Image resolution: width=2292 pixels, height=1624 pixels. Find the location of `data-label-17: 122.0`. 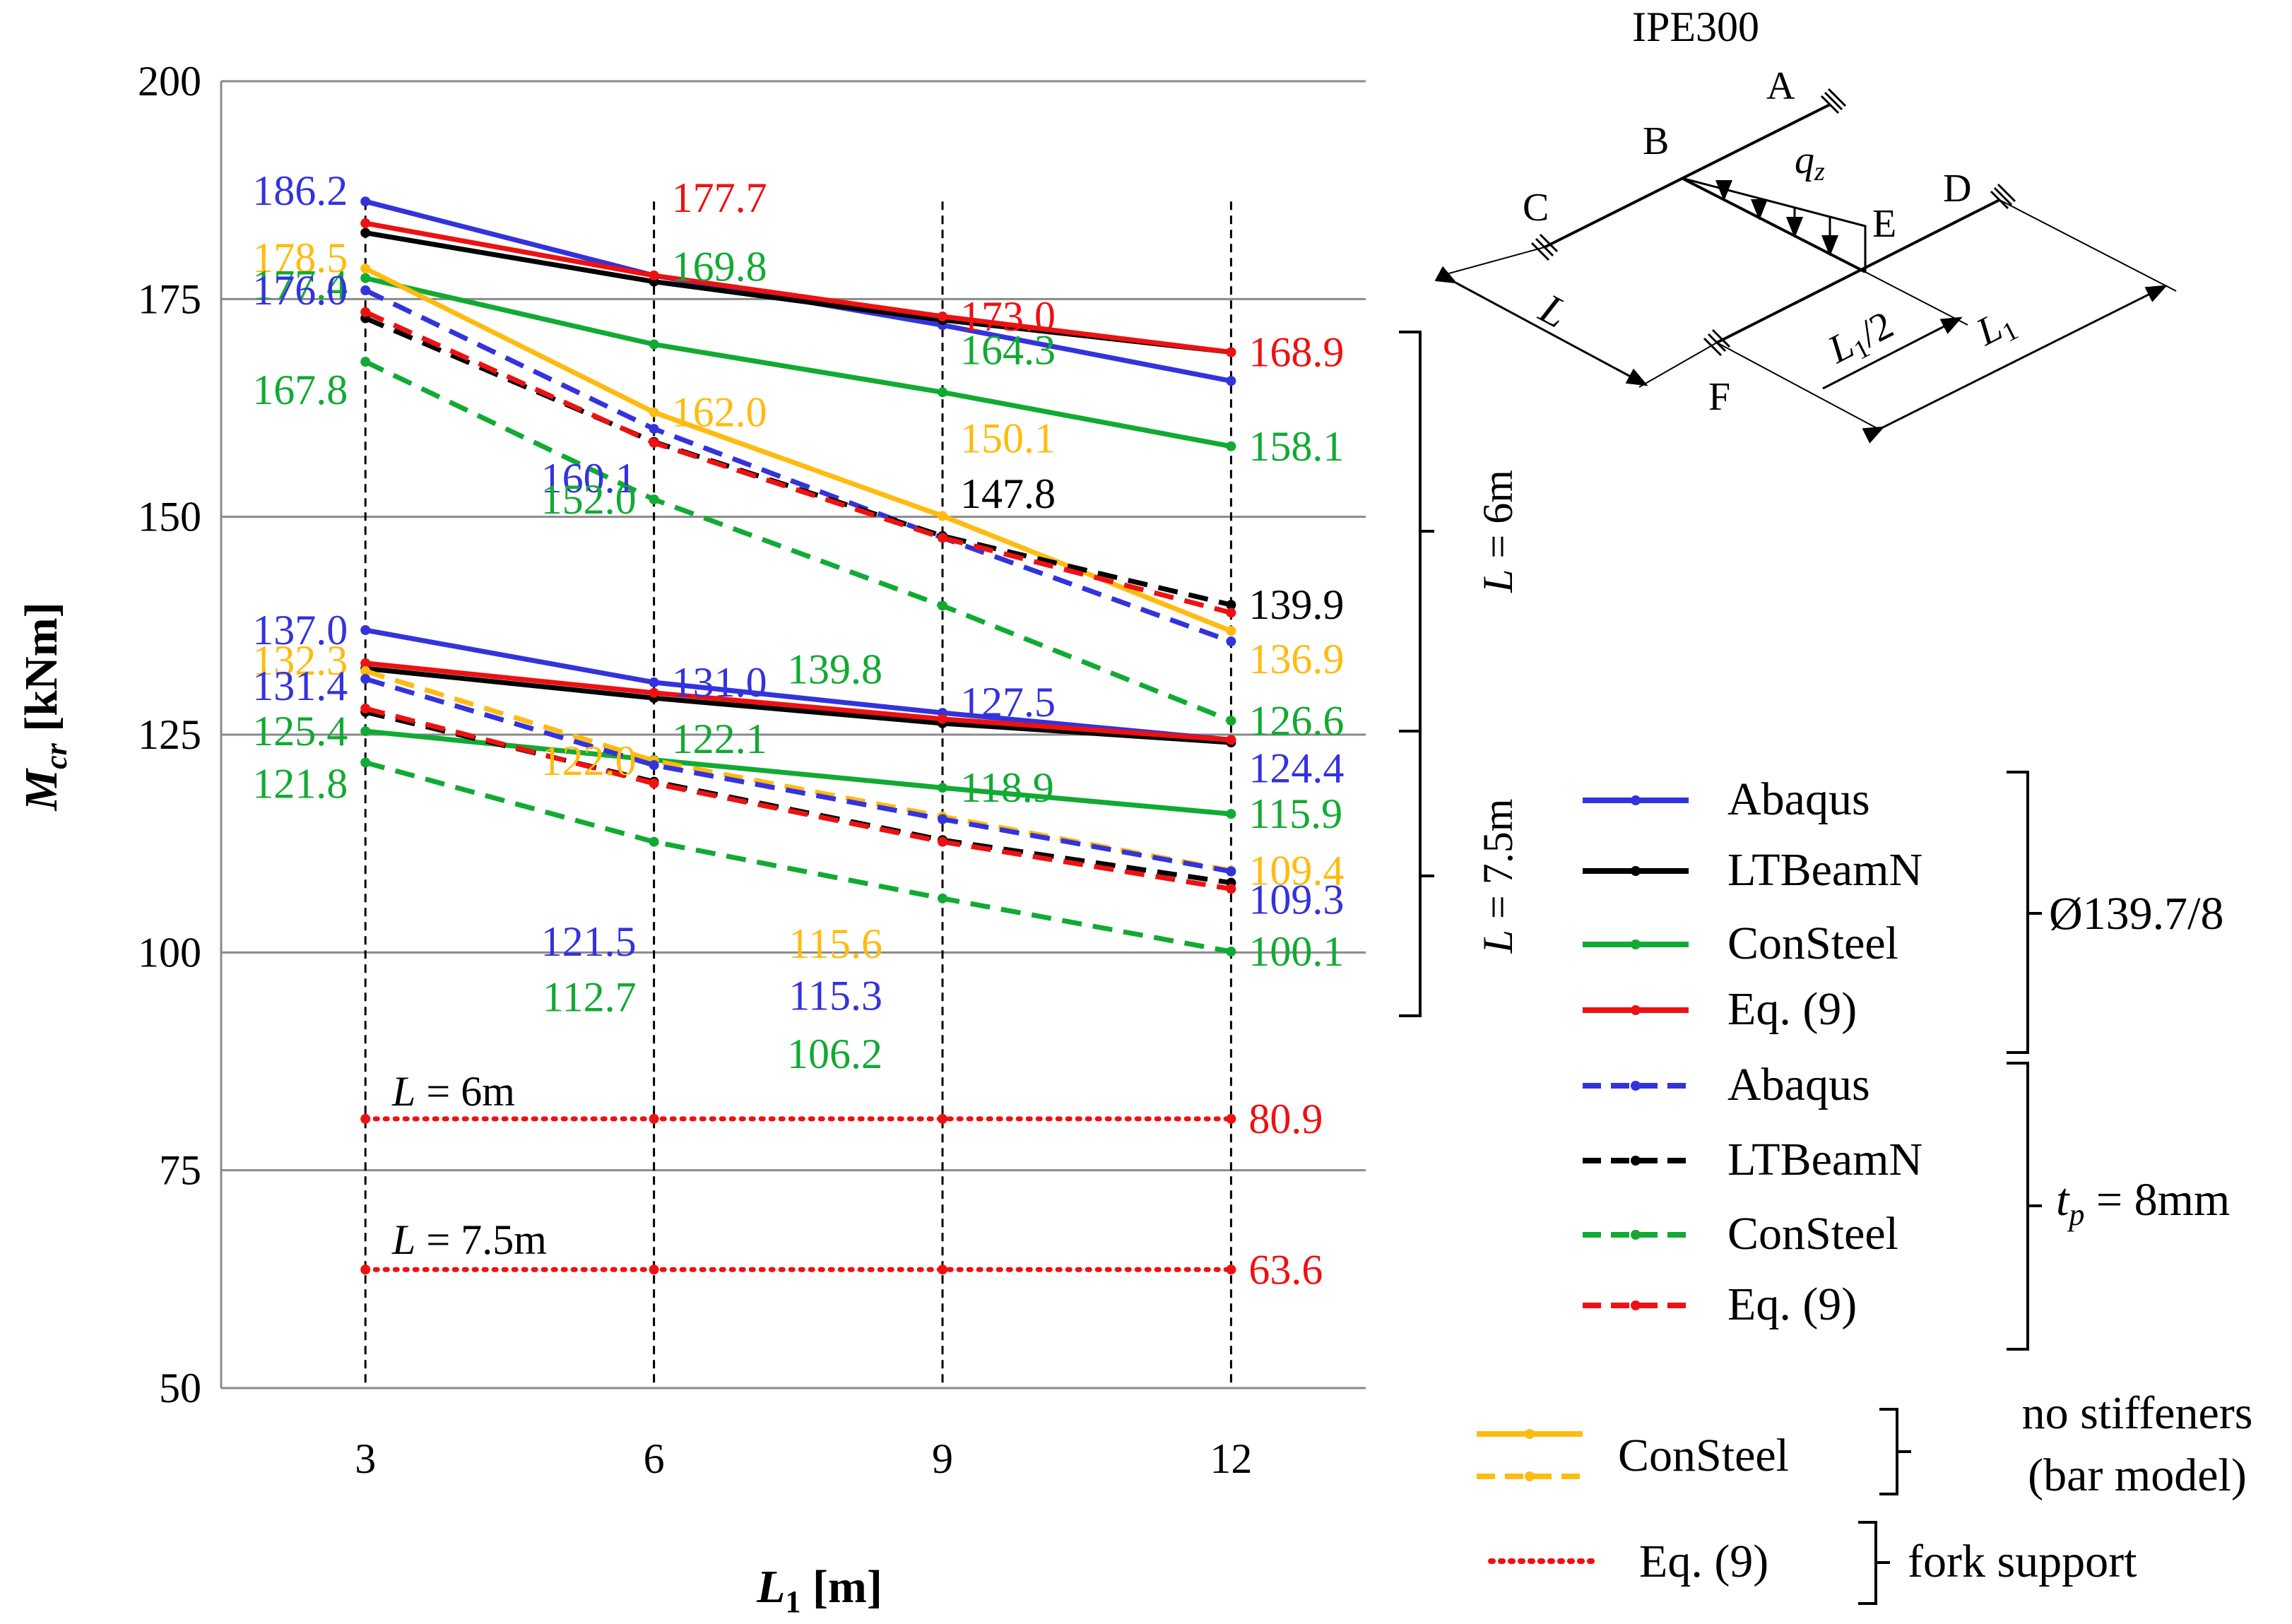

data-label-17: 122.0 is located at coordinates (589, 760).